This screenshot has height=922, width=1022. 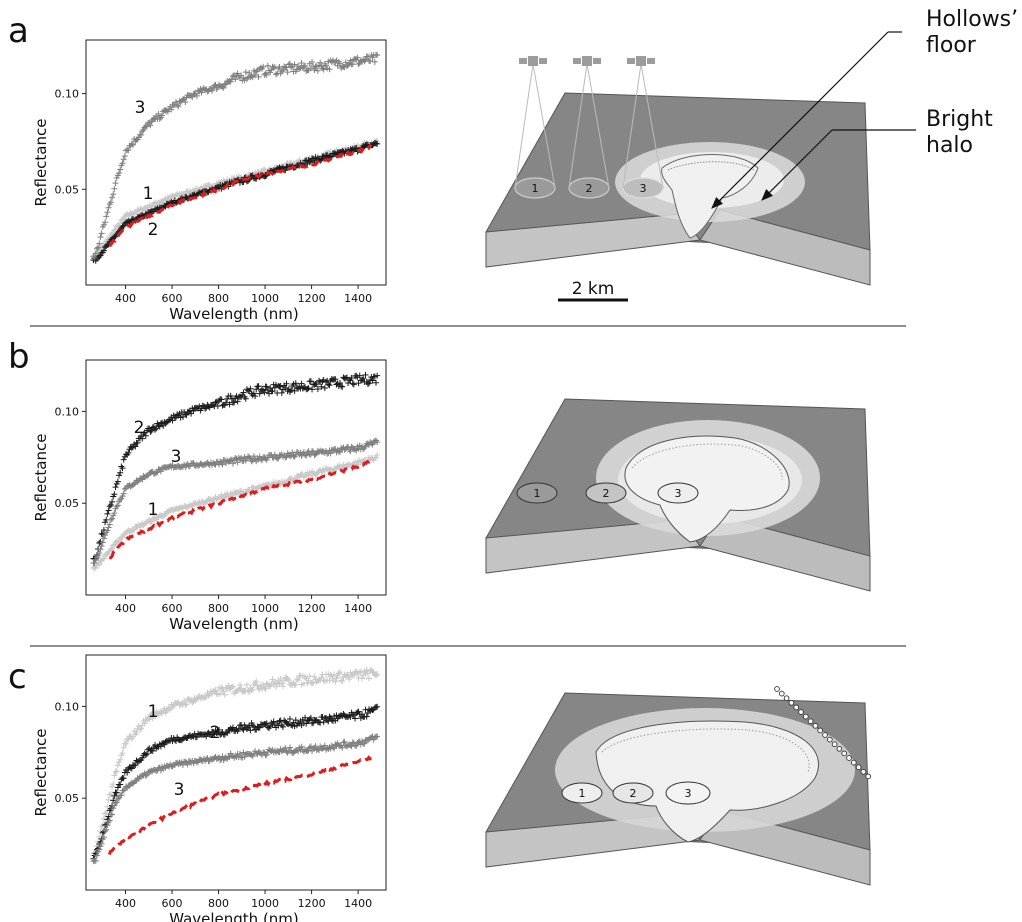 I want to click on spot-label-3: 3, so click(x=678, y=493).